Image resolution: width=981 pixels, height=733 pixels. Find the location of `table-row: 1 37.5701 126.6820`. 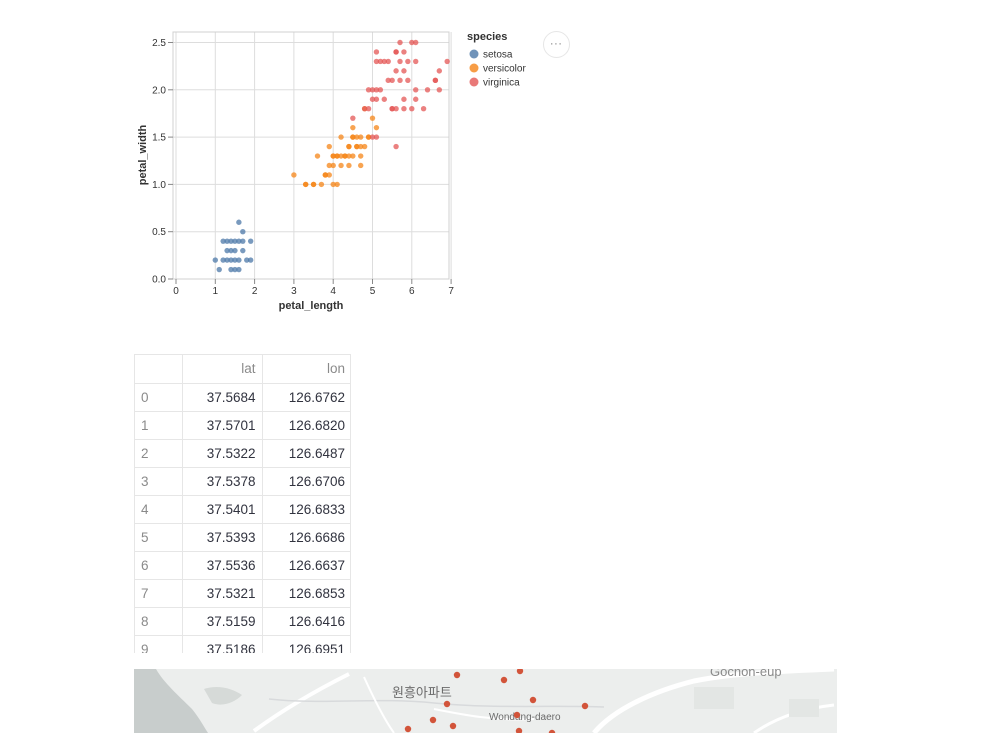

table-row: 1 37.5701 126.6820 is located at coordinates (242, 425).